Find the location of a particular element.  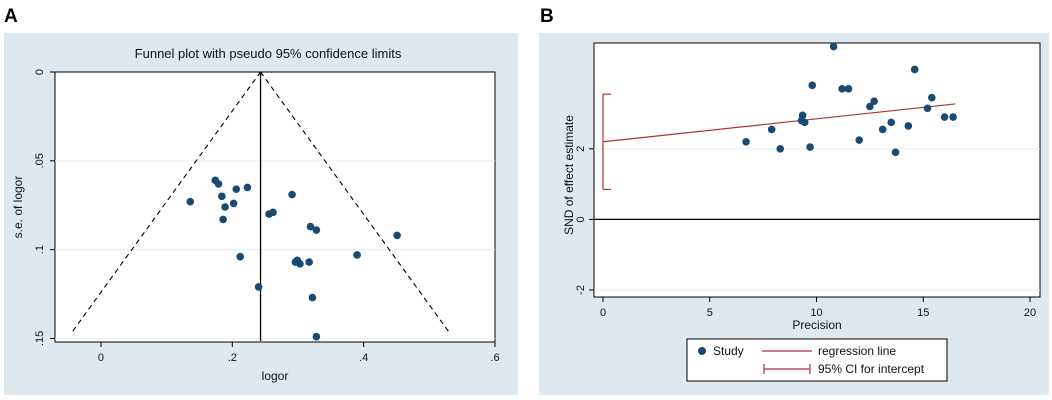

panel-b-ytick-label: 0 is located at coordinates (581, 219).